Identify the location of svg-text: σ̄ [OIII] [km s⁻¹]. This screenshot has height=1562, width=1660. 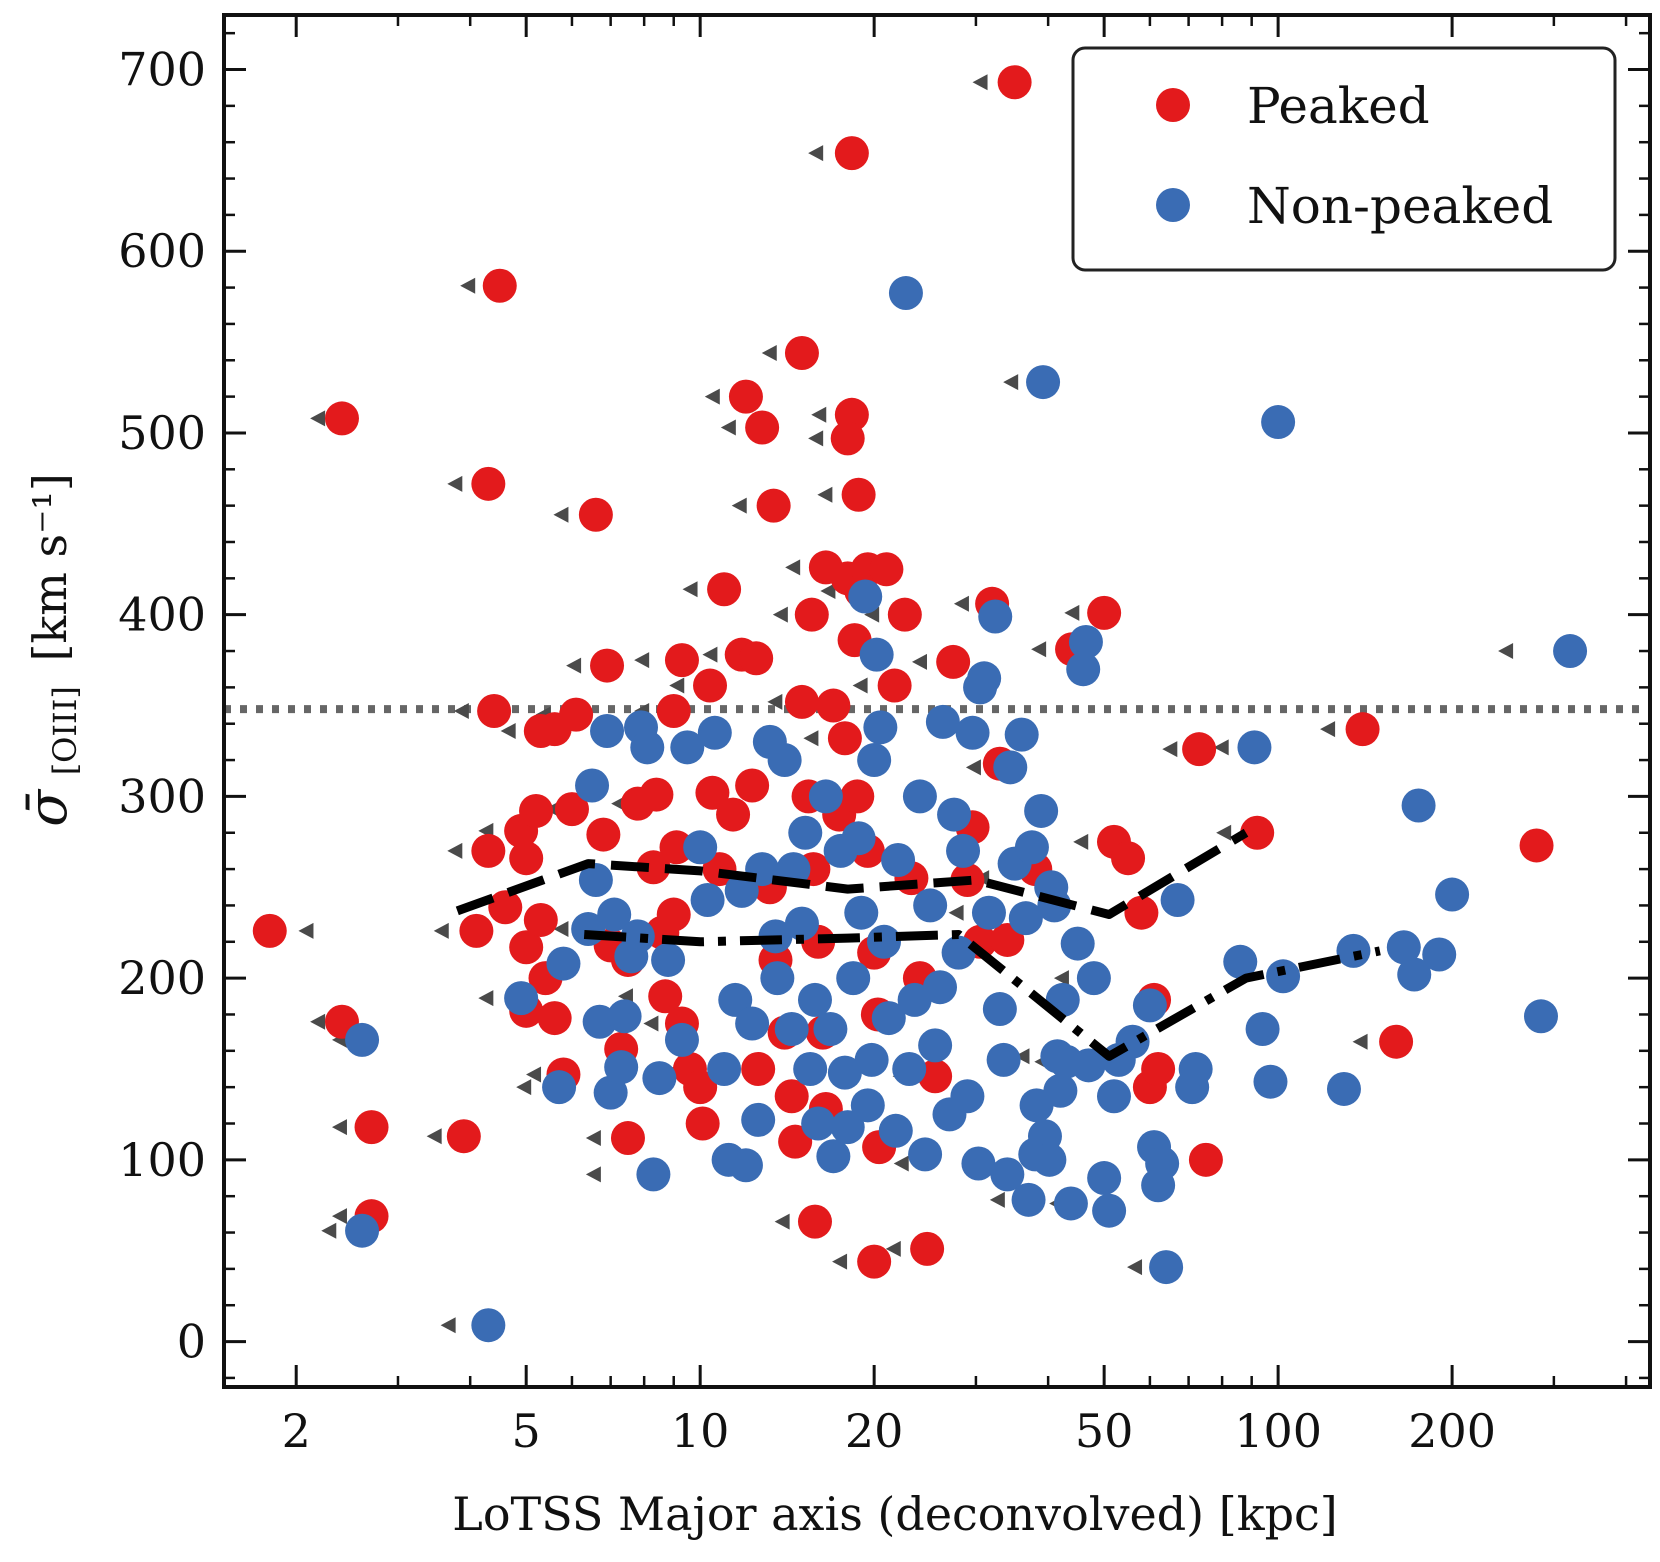
(51, 650).